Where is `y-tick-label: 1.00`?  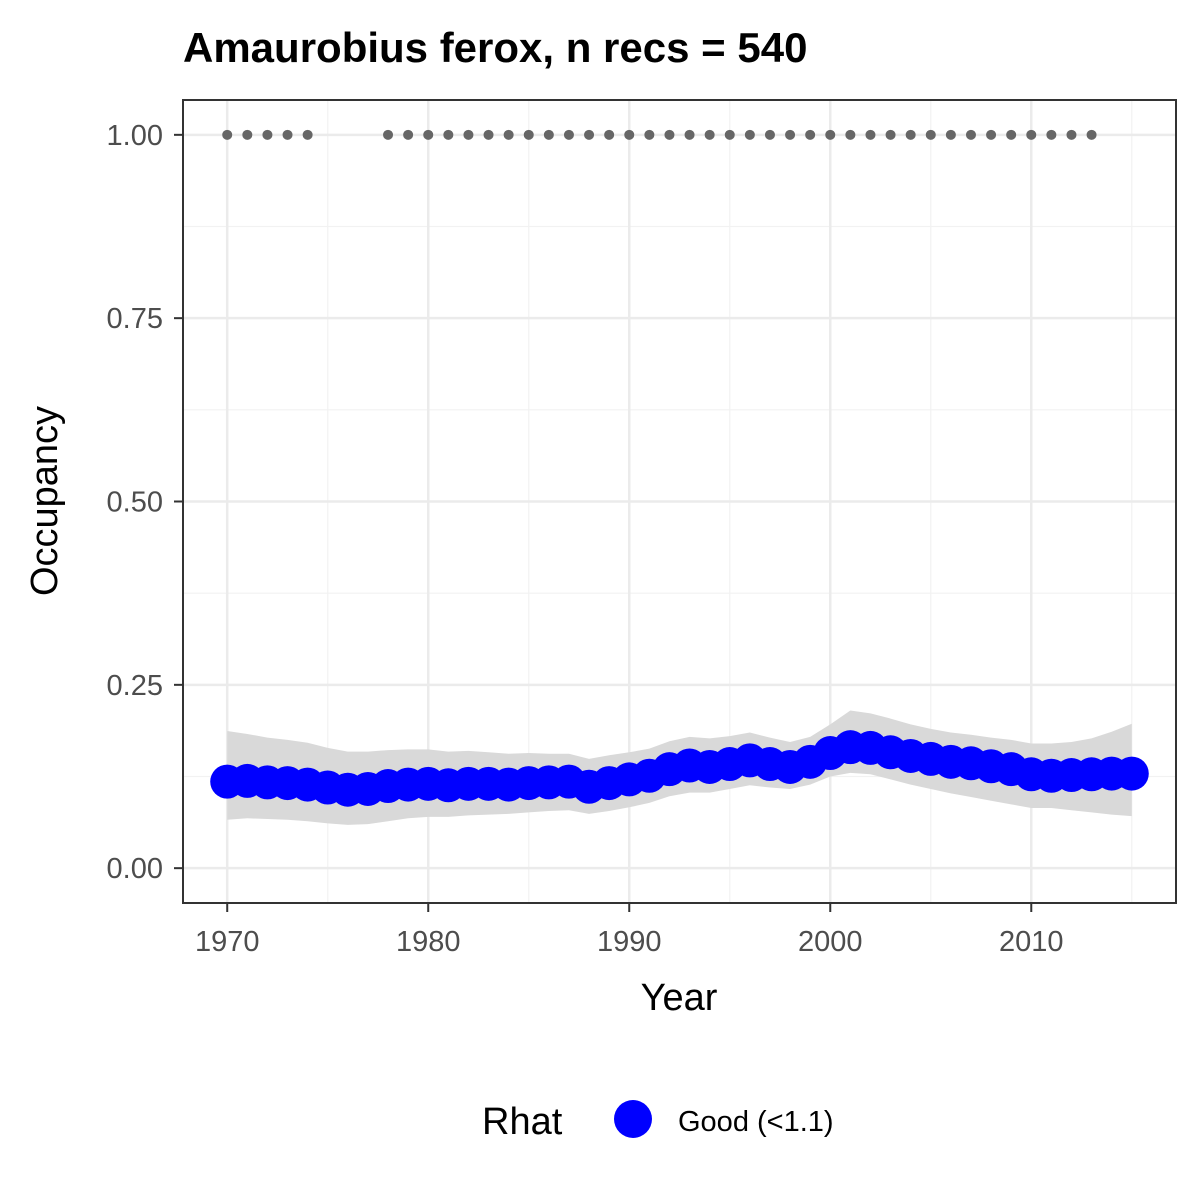 y-tick-label: 1.00 is located at coordinates (135, 136).